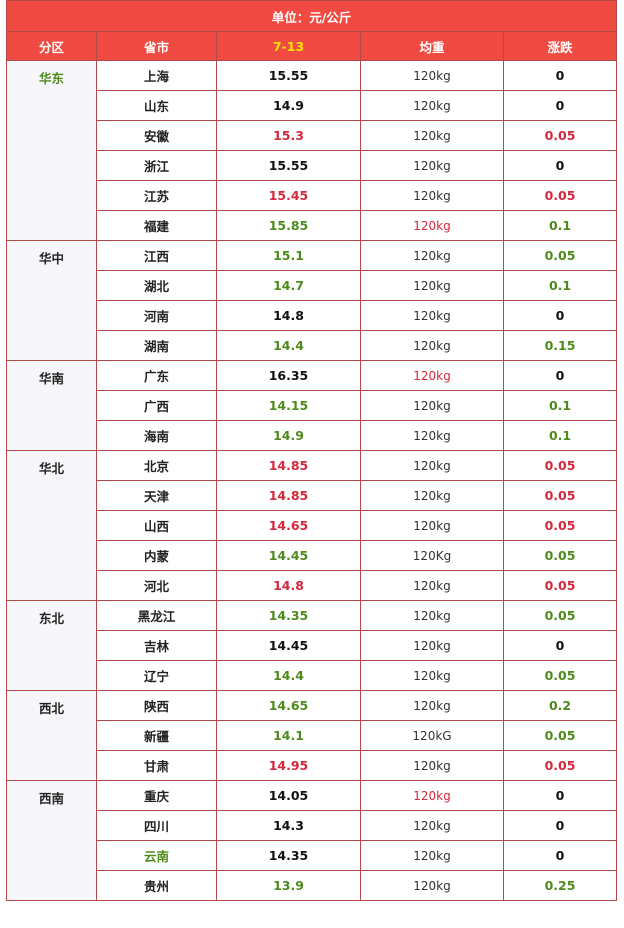  I want to click on price-cell: 15.1, so click(288, 255).